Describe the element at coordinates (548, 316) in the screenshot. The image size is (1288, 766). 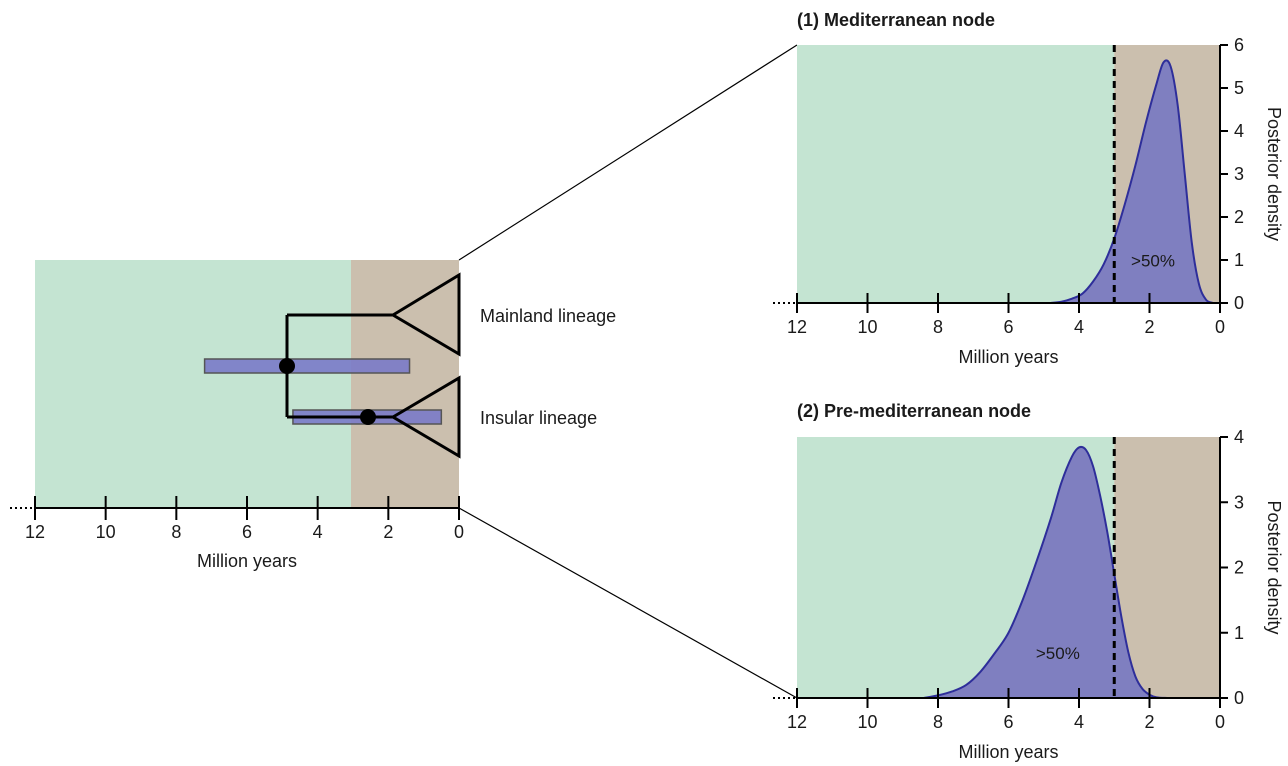
I see `mainland-lineage-label: Mainland lineage` at that location.